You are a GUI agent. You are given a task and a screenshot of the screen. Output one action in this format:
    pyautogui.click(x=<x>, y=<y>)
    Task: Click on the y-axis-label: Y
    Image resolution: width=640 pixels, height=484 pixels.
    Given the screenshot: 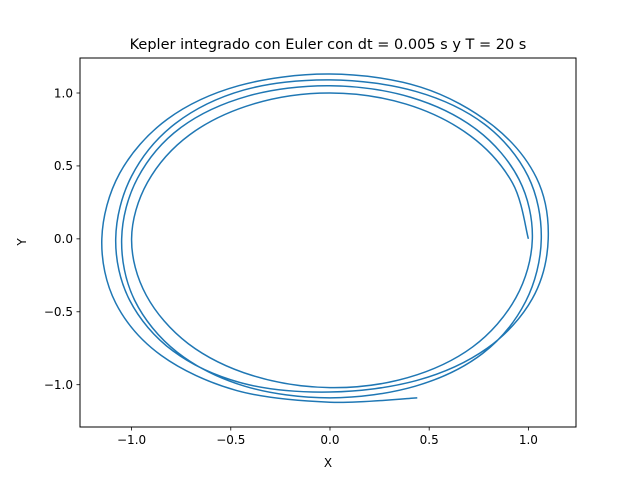 What is the action you would take?
    pyautogui.click(x=22, y=242)
    